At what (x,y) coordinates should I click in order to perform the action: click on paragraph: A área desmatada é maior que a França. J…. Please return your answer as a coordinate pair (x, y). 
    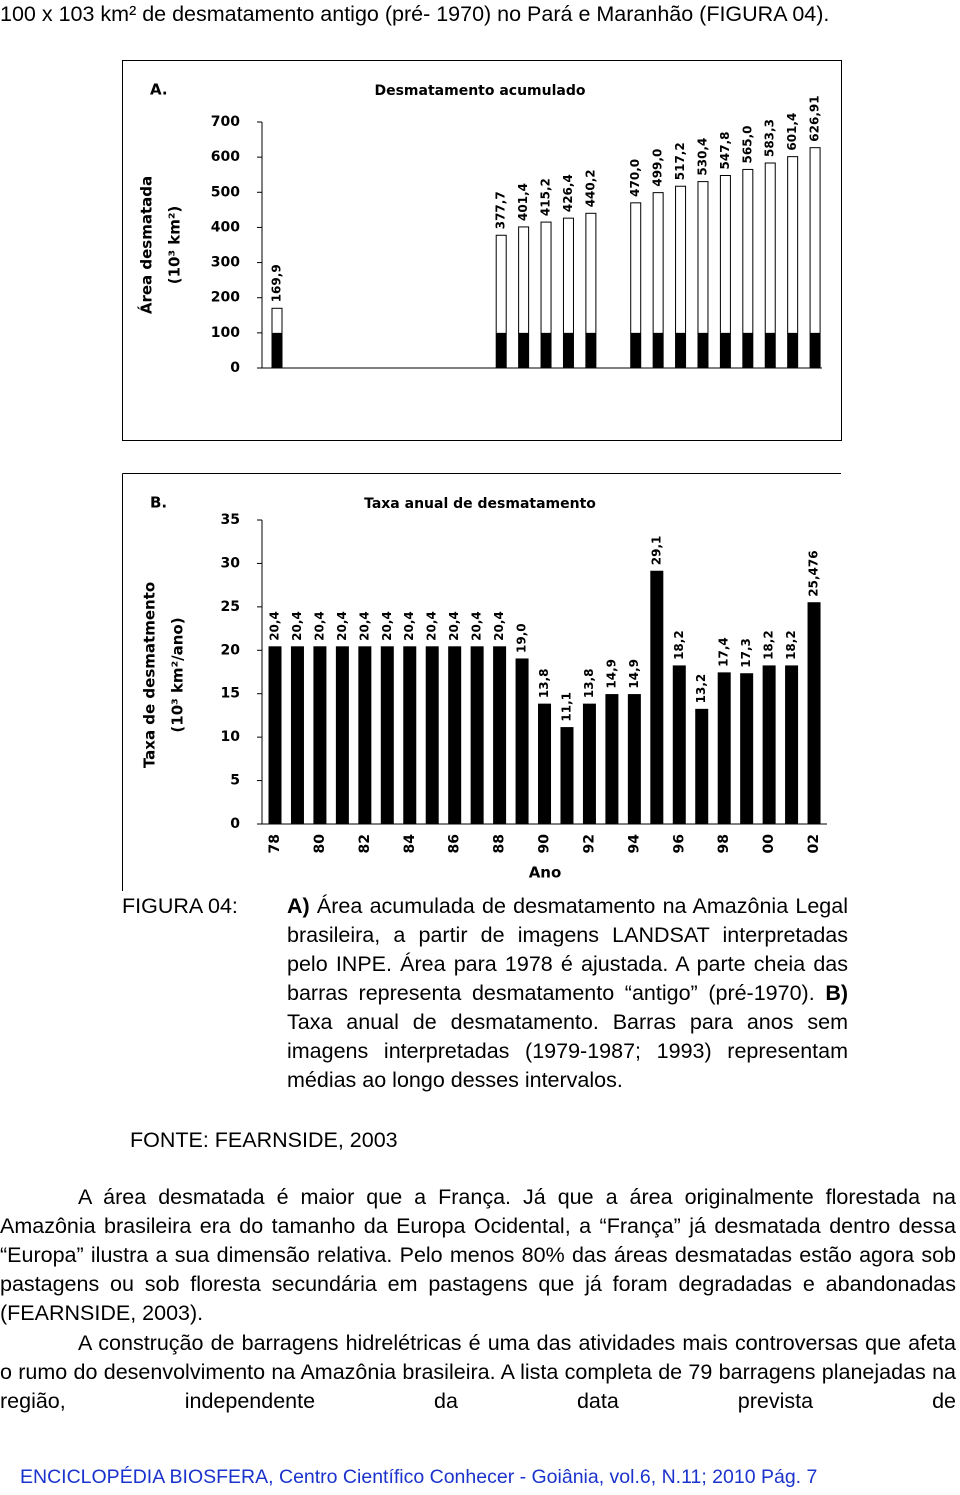
    Looking at the image, I should click on (478, 1255).